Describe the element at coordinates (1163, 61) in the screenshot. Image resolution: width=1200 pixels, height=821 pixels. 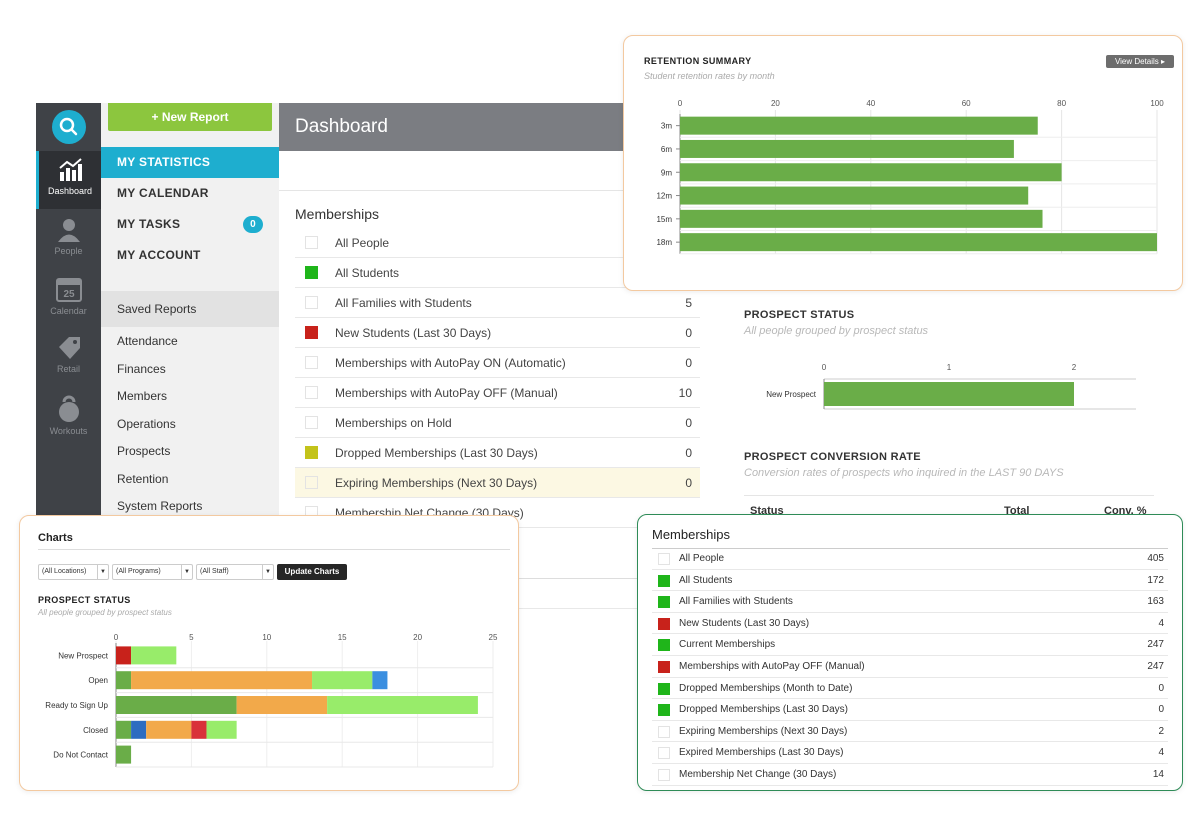
I see `caret-right-icon: ▸` at that location.